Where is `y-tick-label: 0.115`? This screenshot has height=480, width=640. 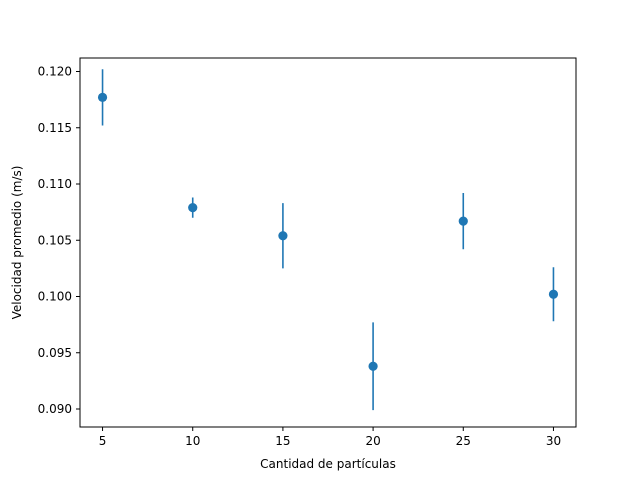
y-tick-label: 0.115 is located at coordinates (55, 128).